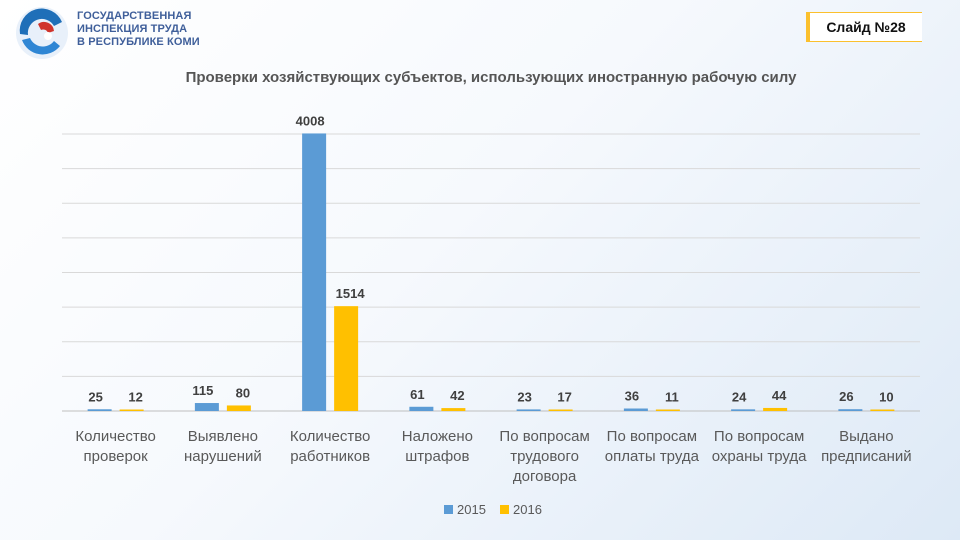 The height and width of the screenshot is (540, 960). I want to click on data-label: 11, so click(672, 397).